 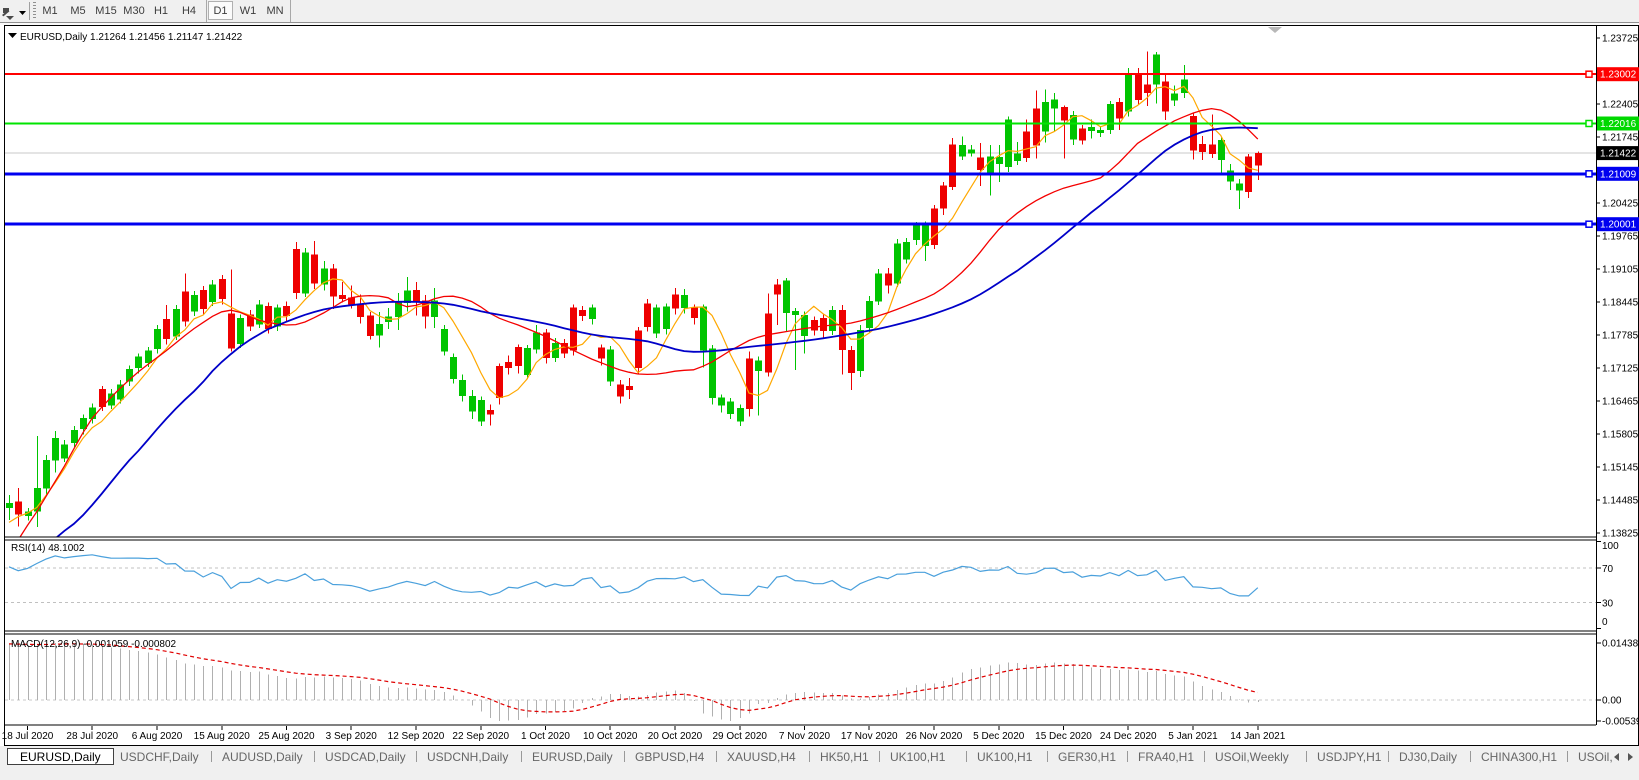 I want to click on svg-text: -0.005396, so click(x=1620, y=722).